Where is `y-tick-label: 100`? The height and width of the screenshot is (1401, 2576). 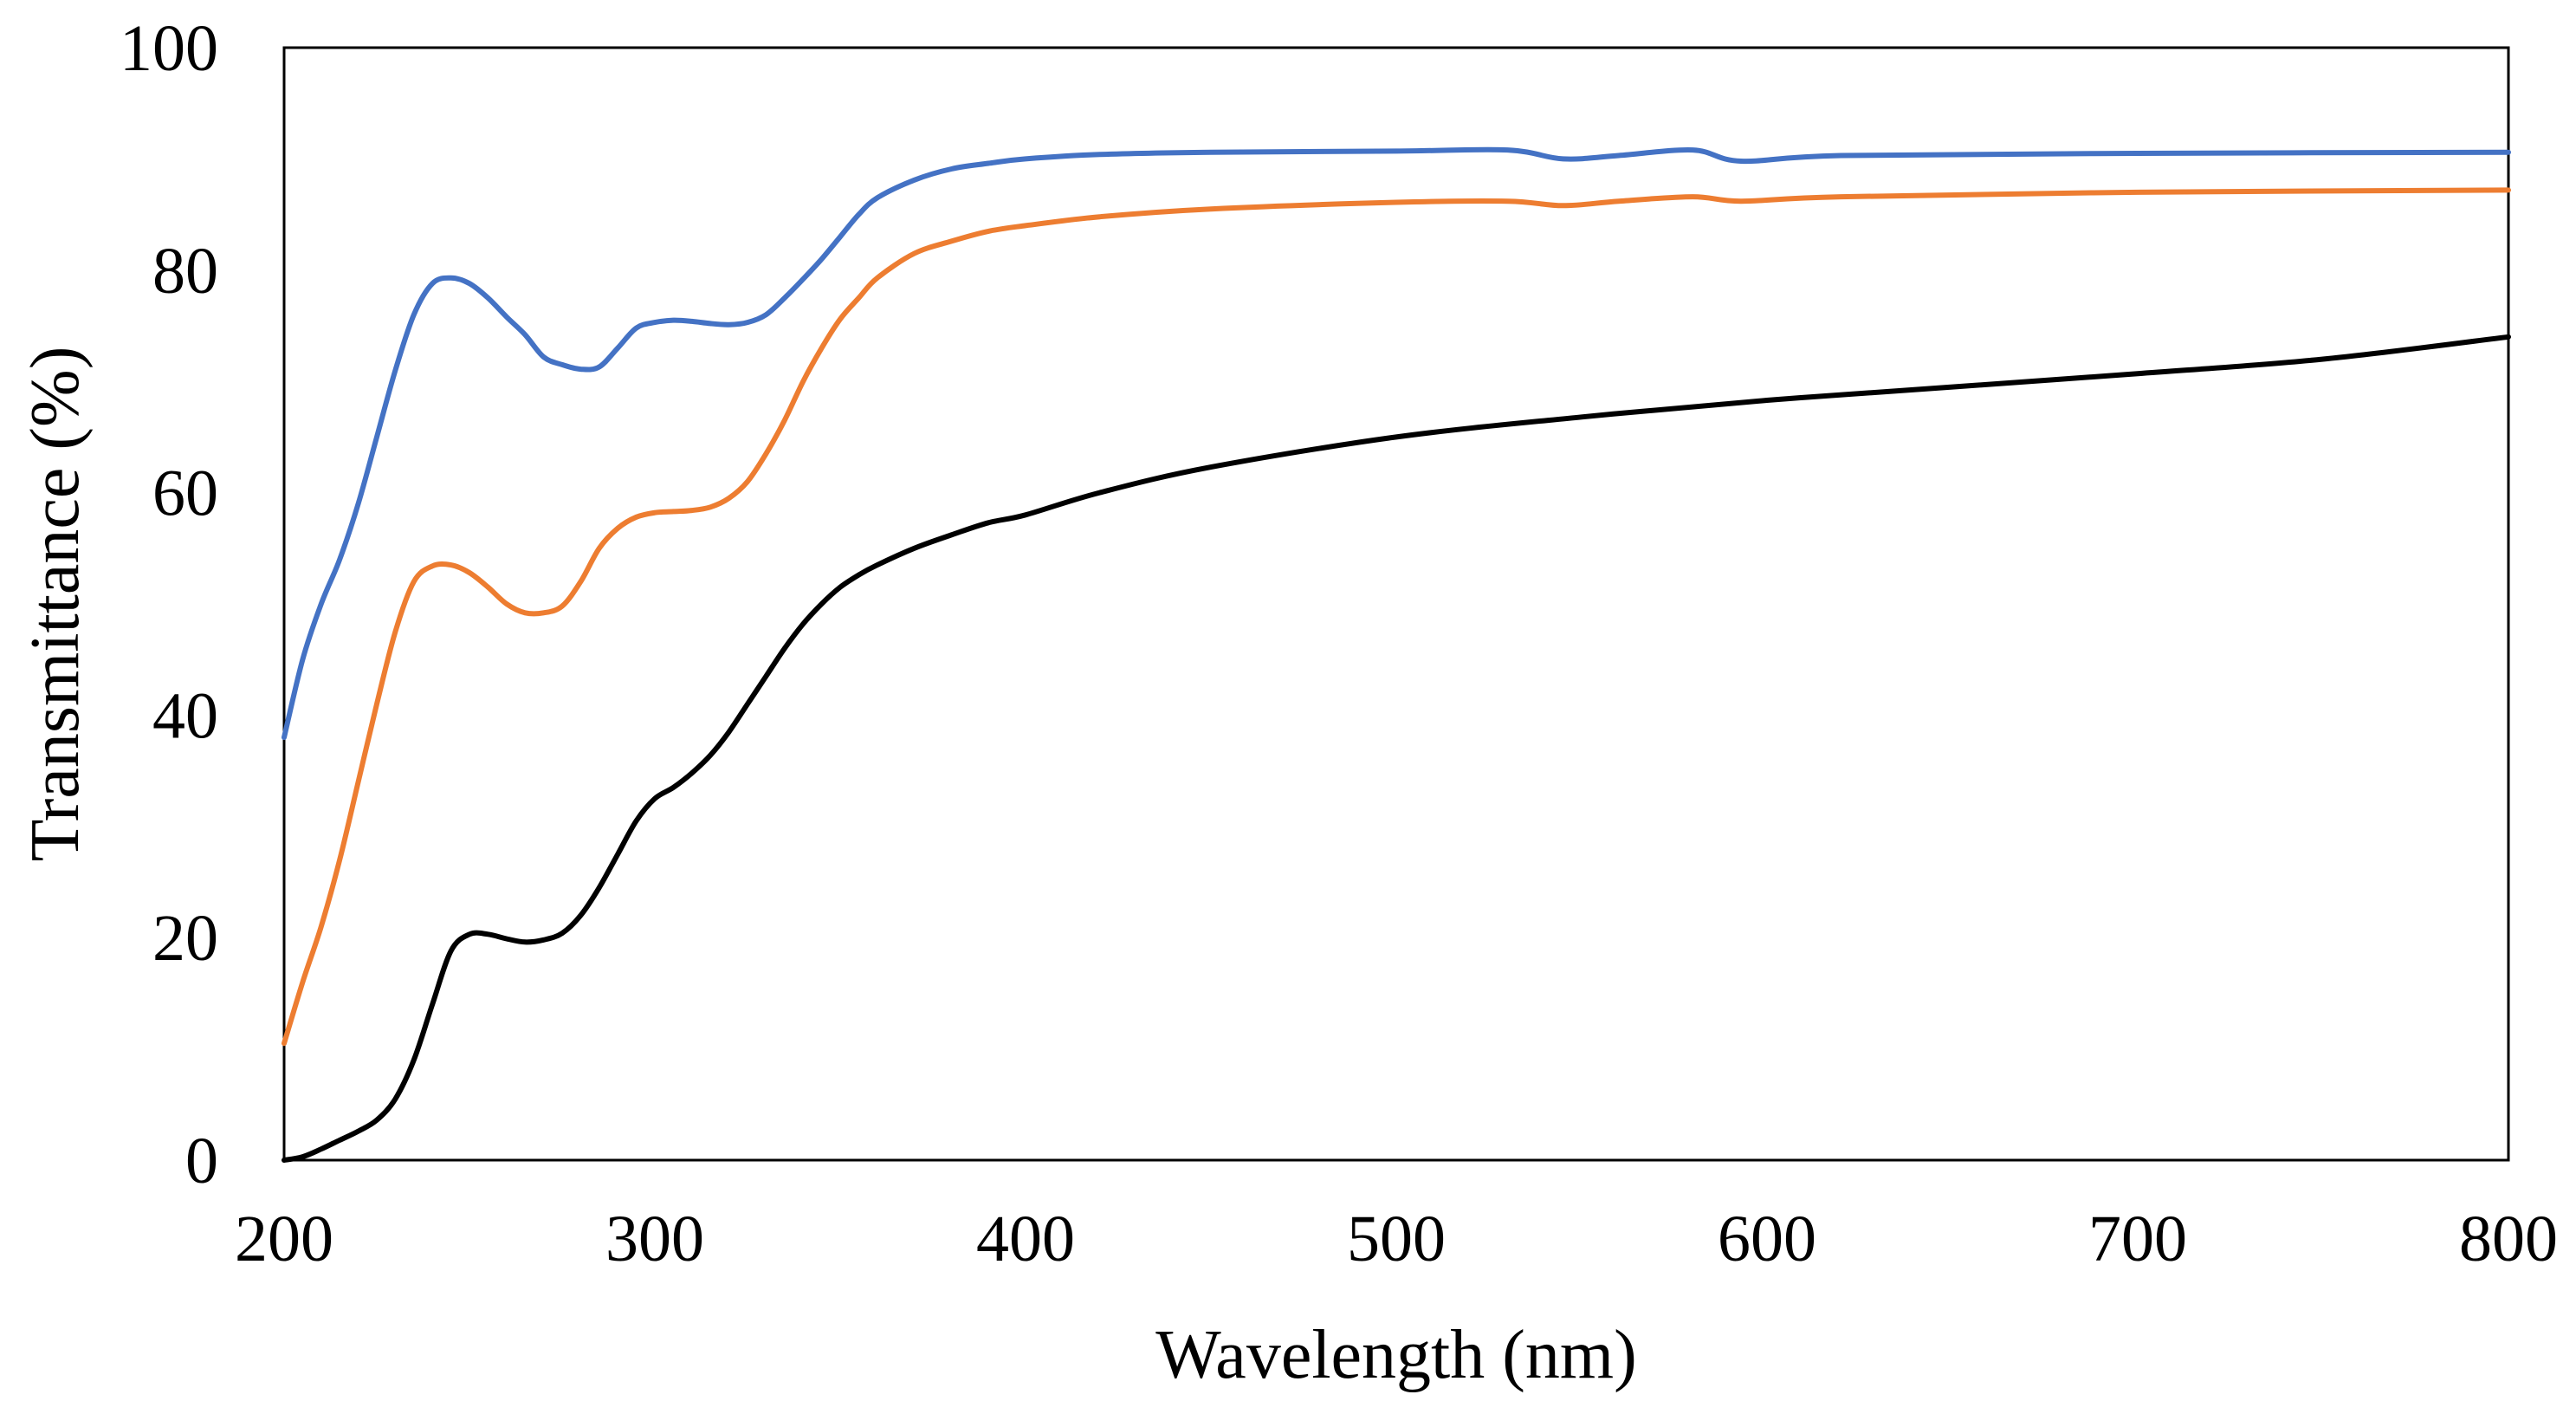
y-tick-label: 100 is located at coordinates (169, 48).